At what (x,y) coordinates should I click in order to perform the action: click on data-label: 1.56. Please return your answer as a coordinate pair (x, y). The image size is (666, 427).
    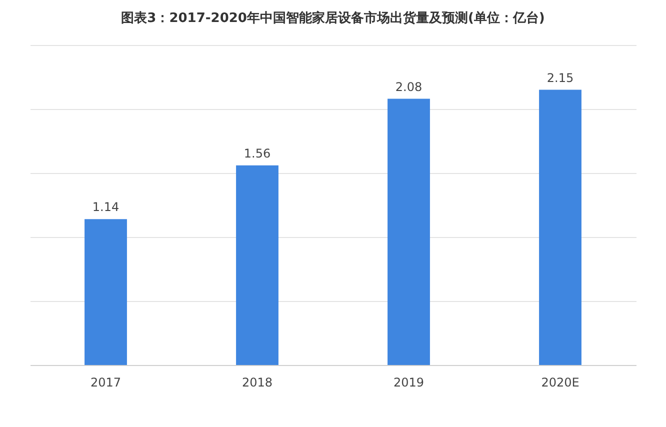
    Looking at the image, I should click on (257, 153).